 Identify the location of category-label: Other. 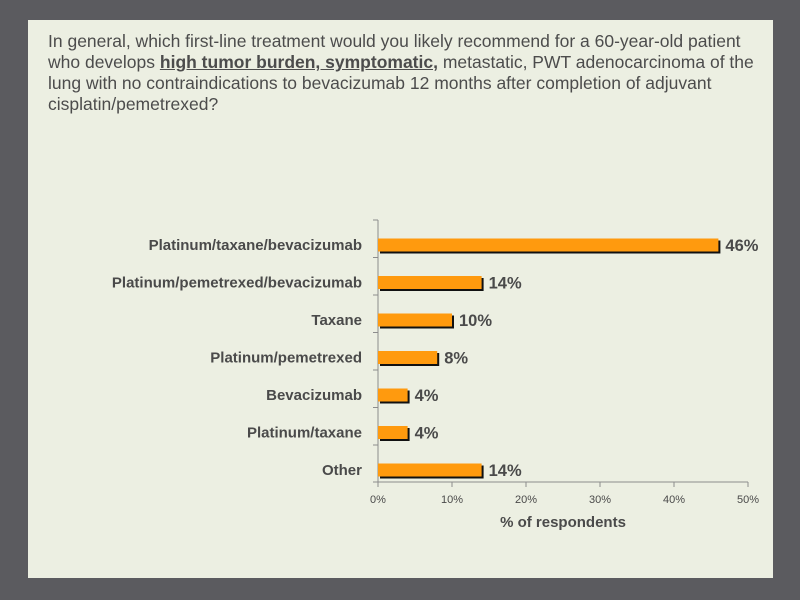
(342, 470).